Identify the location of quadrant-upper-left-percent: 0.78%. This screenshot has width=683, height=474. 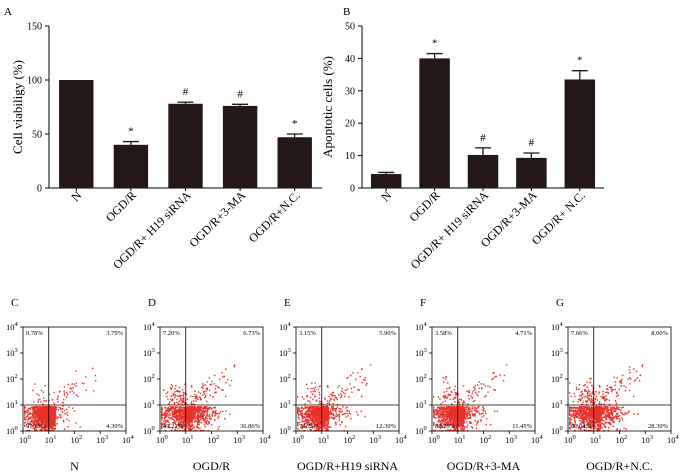
(34, 333).